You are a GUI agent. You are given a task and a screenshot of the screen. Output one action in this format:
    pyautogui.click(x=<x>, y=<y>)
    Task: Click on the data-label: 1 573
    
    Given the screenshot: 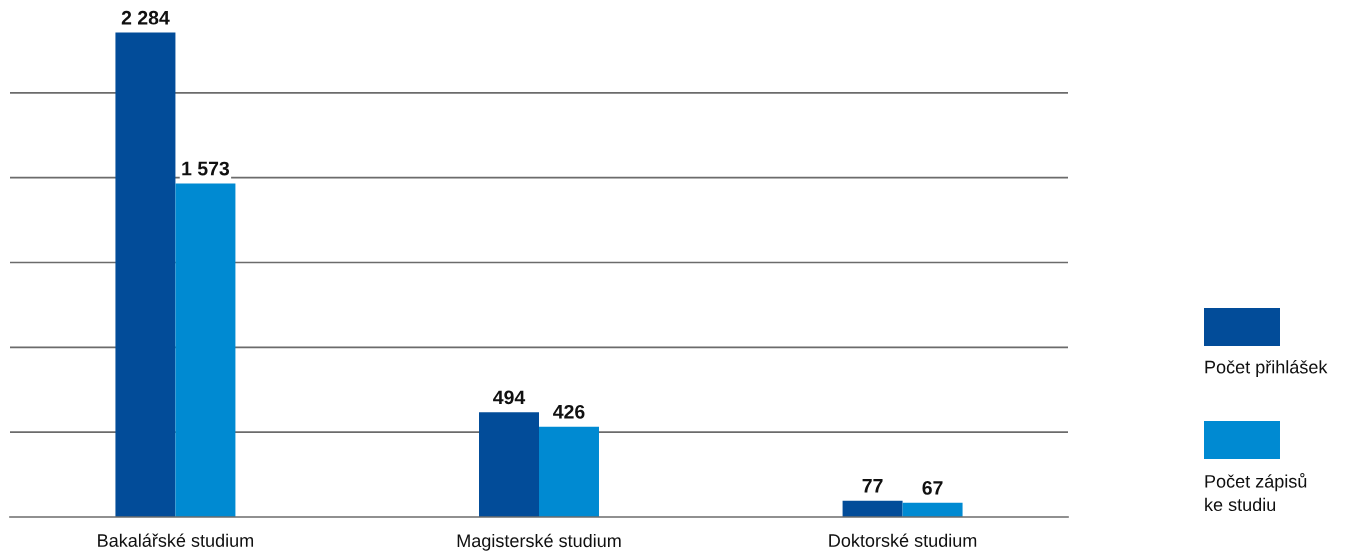 What is the action you would take?
    pyautogui.click(x=206, y=168)
    